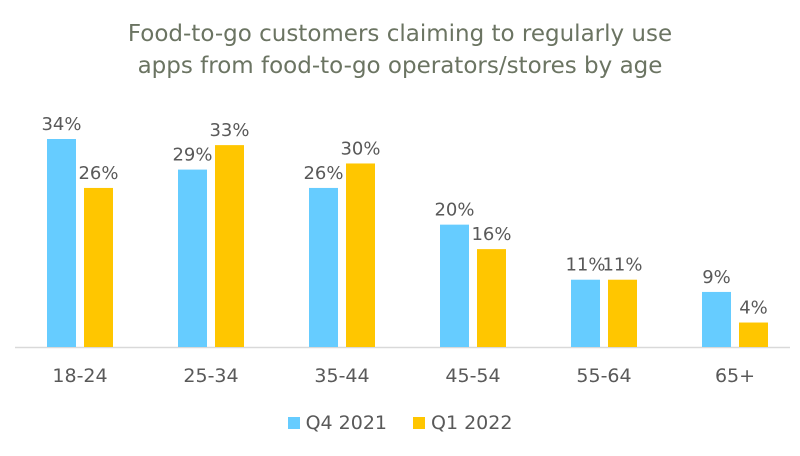  What do you see at coordinates (61, 243) in the screenshot?
I see `bar-18-24-q4-2021` at bounding box center [61, 243].